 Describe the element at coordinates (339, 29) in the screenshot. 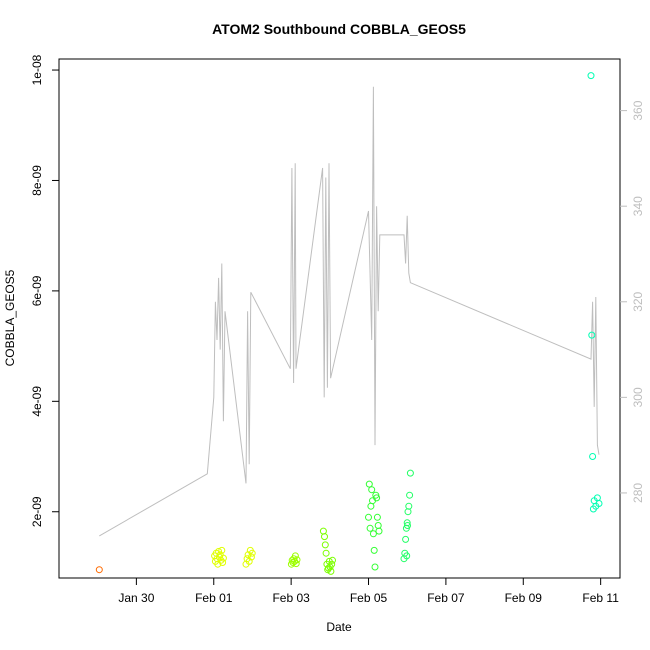

I see `chart-title: ATOM2 Southbound COBBLA_GEOS5` at that location.